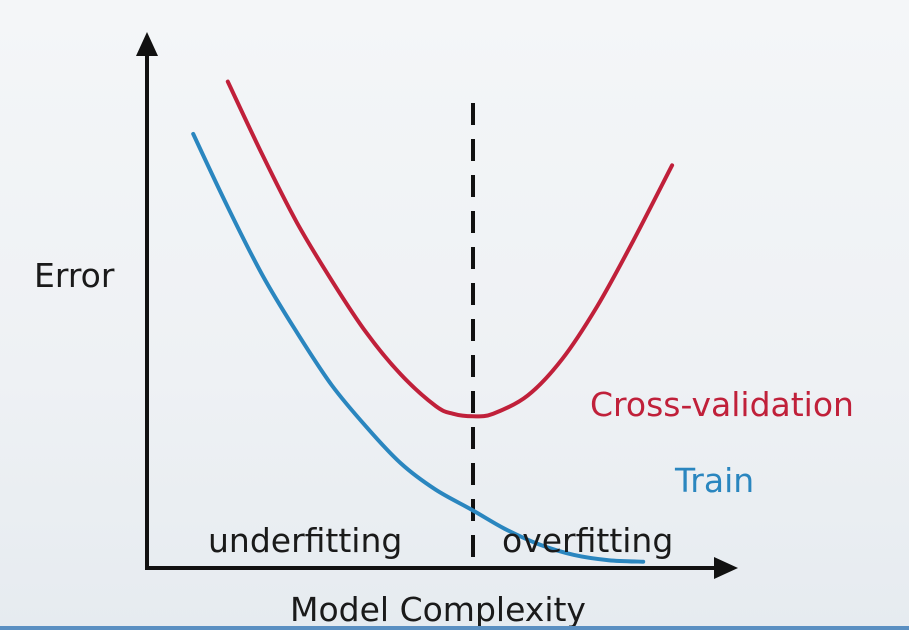 The width and height of the screenshot is (909, 630). Describe the element at coordinates (147, 44) in the screenshot. I see `y-axis-arrow-icon` at that location.